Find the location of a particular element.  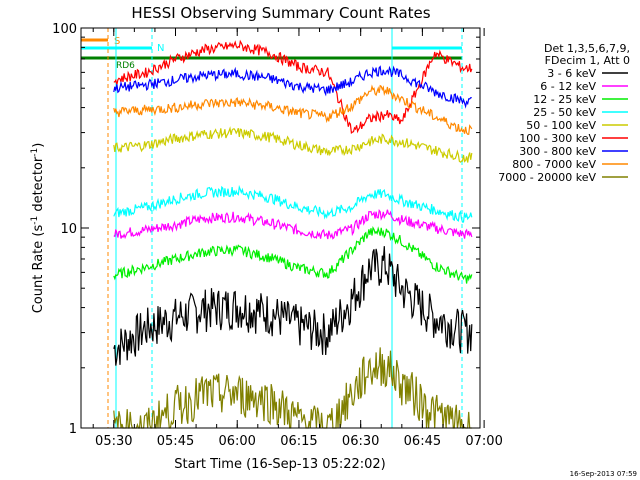

legend-label: 7000 - 20000 keV is located at coordinates (547, 177).